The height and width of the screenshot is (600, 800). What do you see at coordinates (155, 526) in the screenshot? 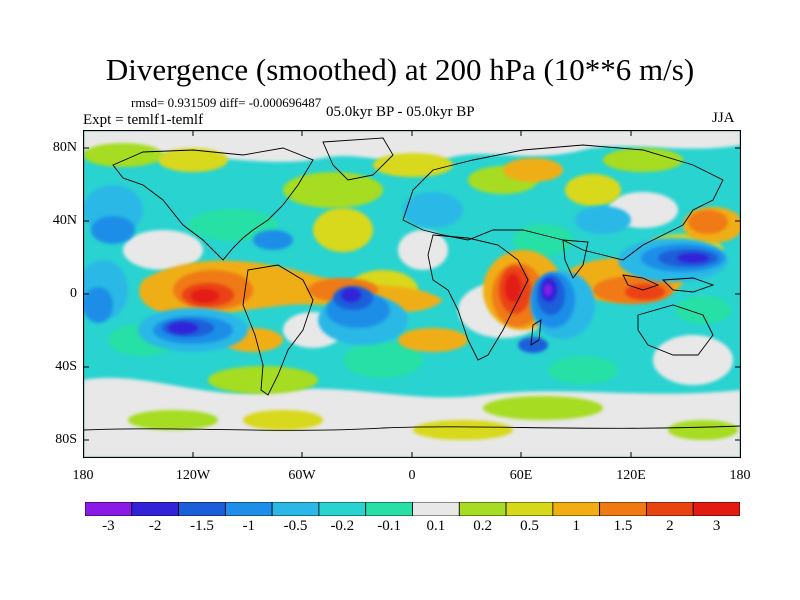
I see `colorbar-label-1: -2` at bounding box center [155, 526].